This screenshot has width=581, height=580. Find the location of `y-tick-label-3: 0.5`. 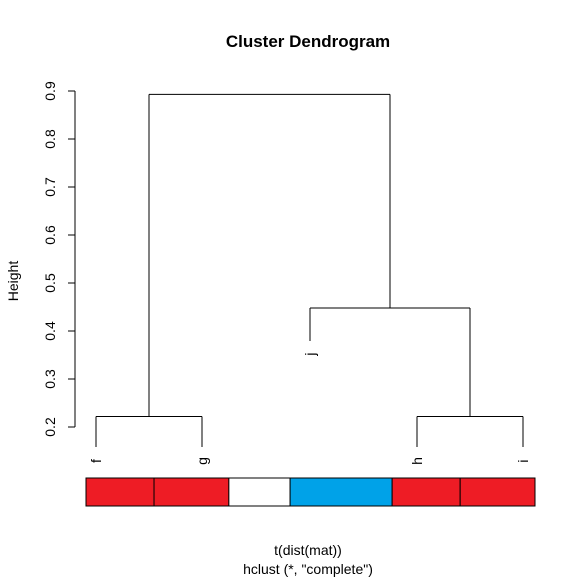

y-tick-label-3: 0.5 is located at coordinates (50, 283).